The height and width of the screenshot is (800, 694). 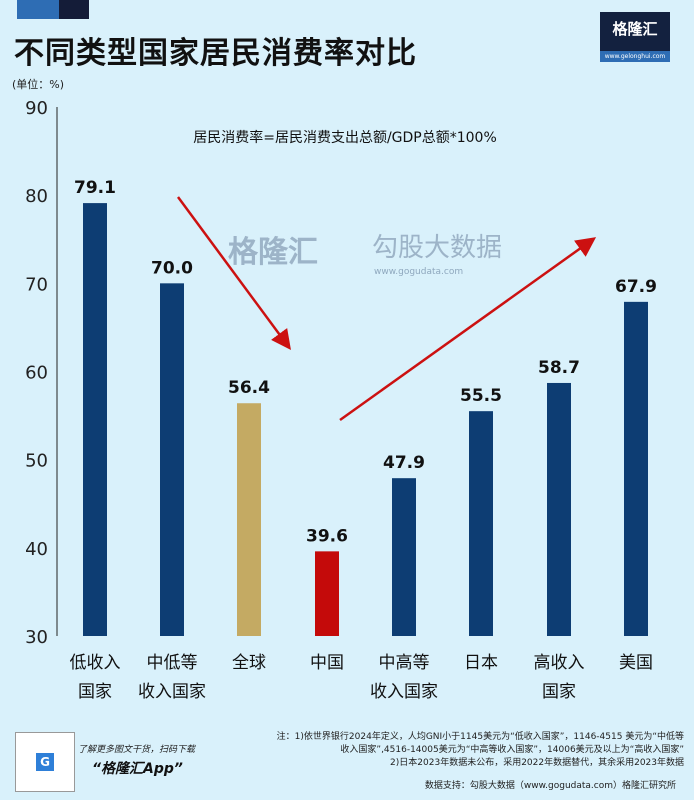 I want to click on x-tick-label: 中高等, so click(x=404, y=663).